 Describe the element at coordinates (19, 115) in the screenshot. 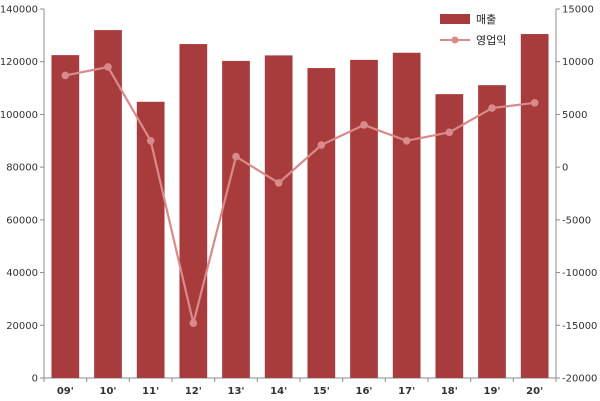

I see `left-tick-label: 100000` at that location.